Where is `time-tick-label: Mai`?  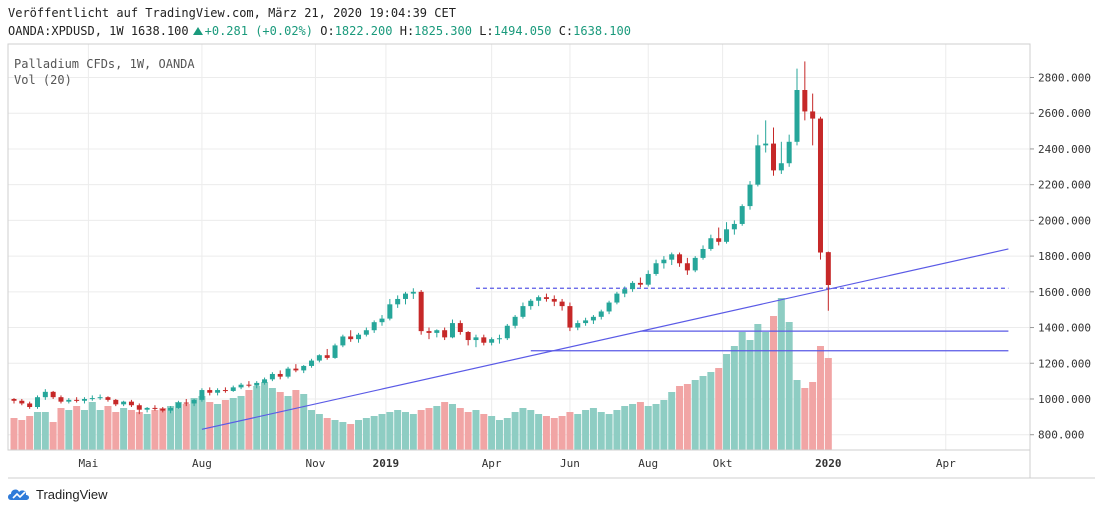
time-tick-label: Mai is located at coordinates (88, 463).